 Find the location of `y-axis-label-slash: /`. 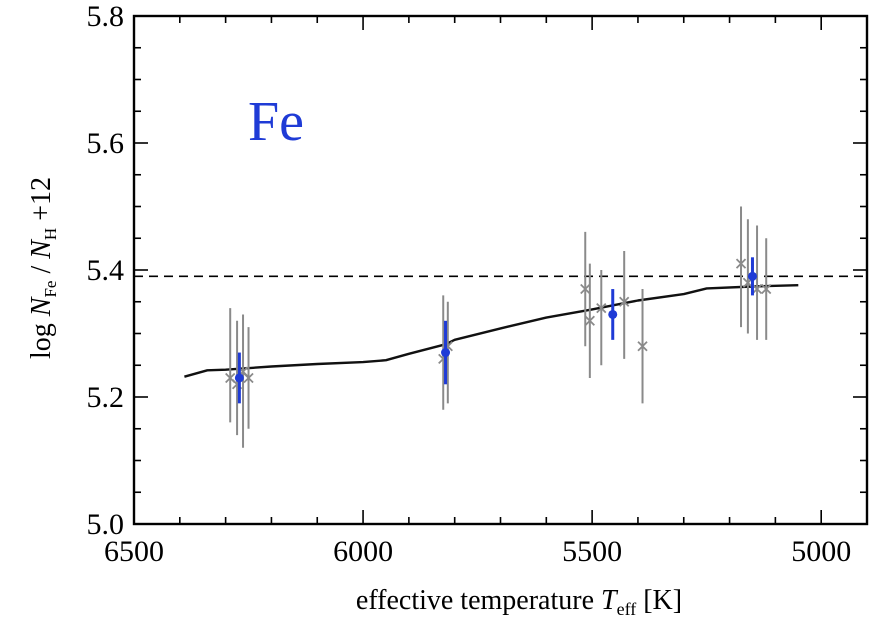

y-axis-label-slash: / is located at coordinates (41, 270).